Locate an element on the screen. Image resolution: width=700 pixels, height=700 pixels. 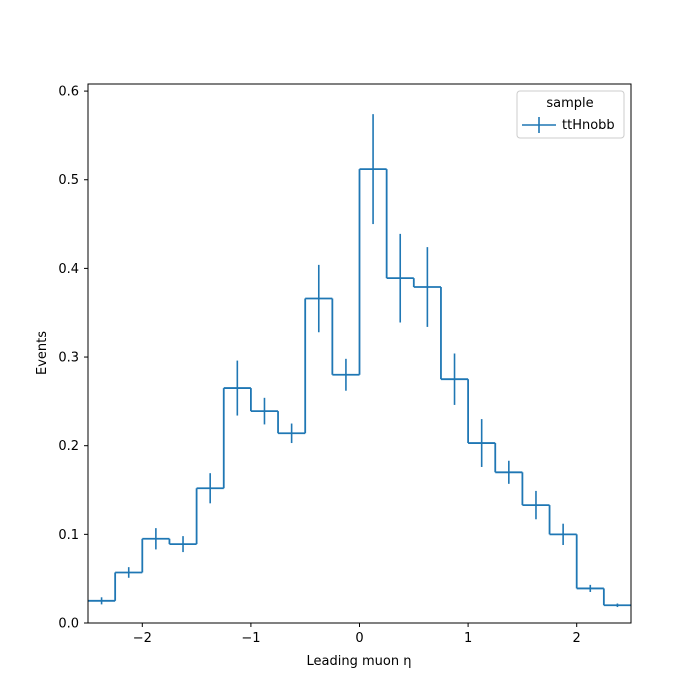
legend-box is located at coordinates (570, 114).